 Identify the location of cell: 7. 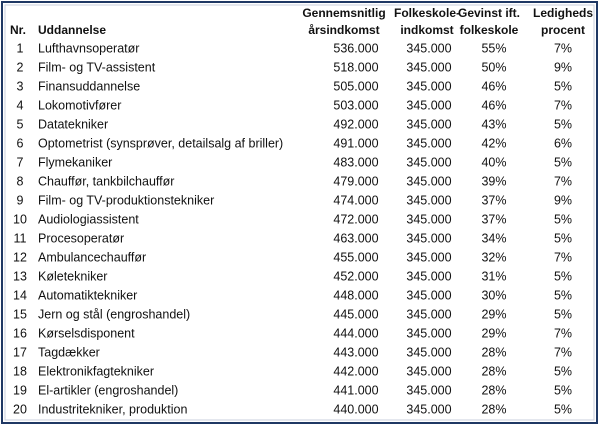
(20, 162).